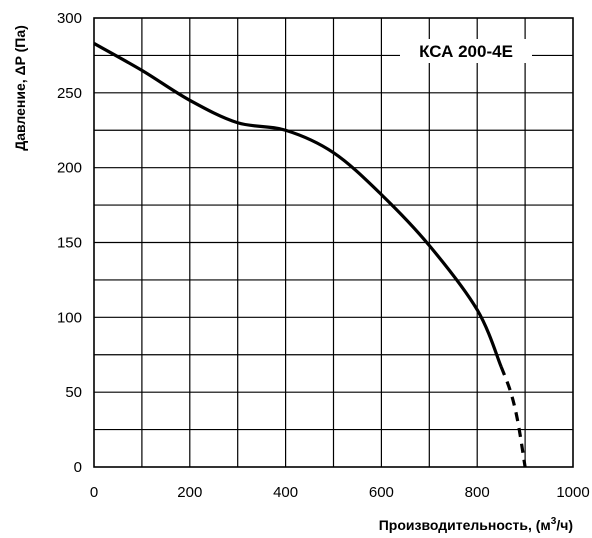  I want to click on x-axis-label-tail: /ч), so click(564, 525).